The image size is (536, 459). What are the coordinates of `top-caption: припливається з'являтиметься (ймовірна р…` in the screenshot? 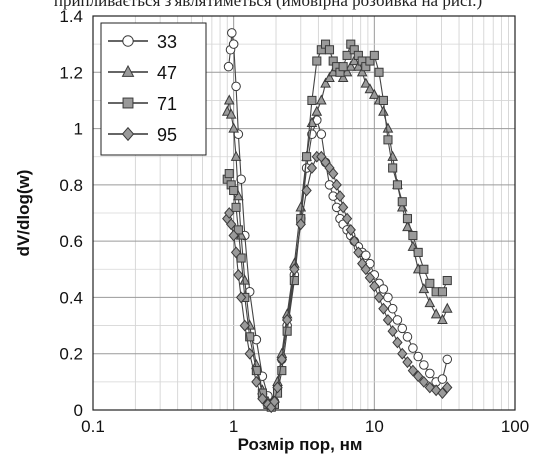 It's located at (268, 5).